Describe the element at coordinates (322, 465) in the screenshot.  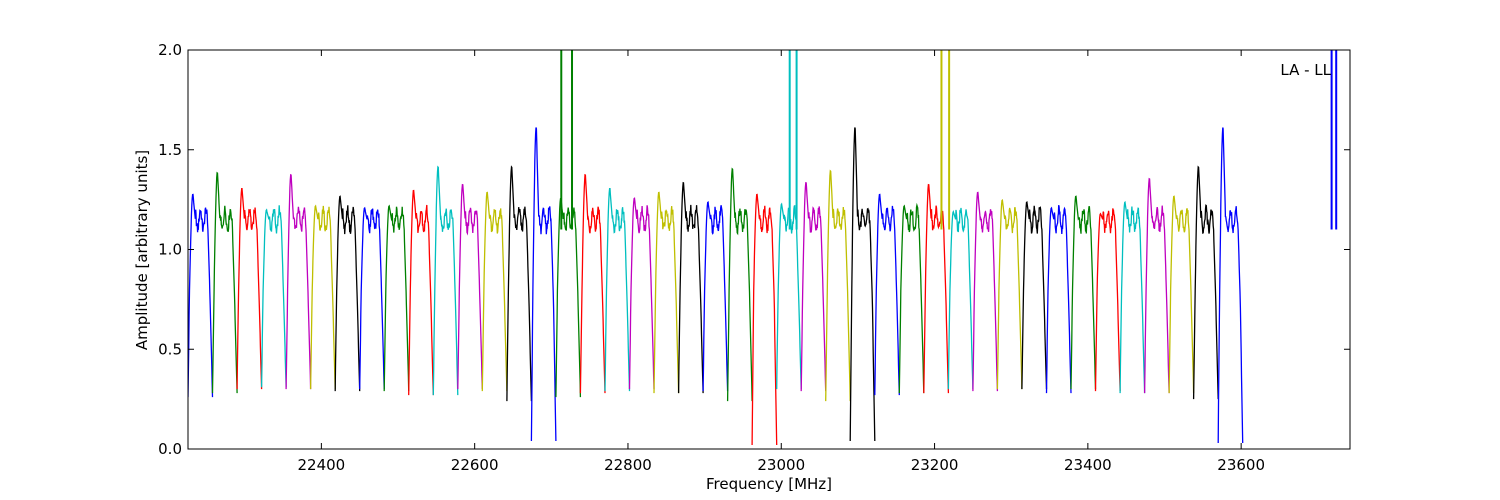
I see `x-tick-label: 22400` at that location.